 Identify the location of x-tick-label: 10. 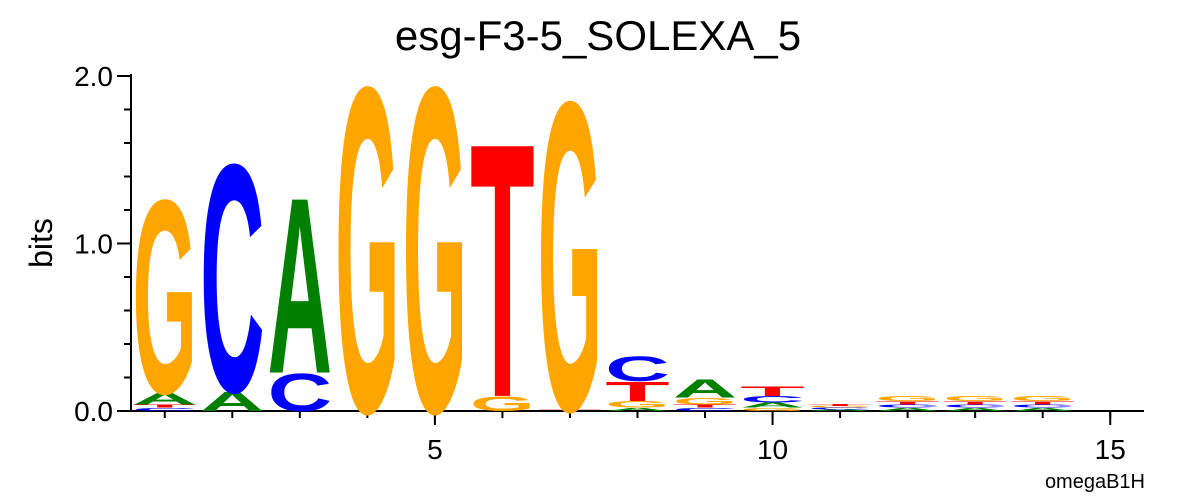
(772, 449).